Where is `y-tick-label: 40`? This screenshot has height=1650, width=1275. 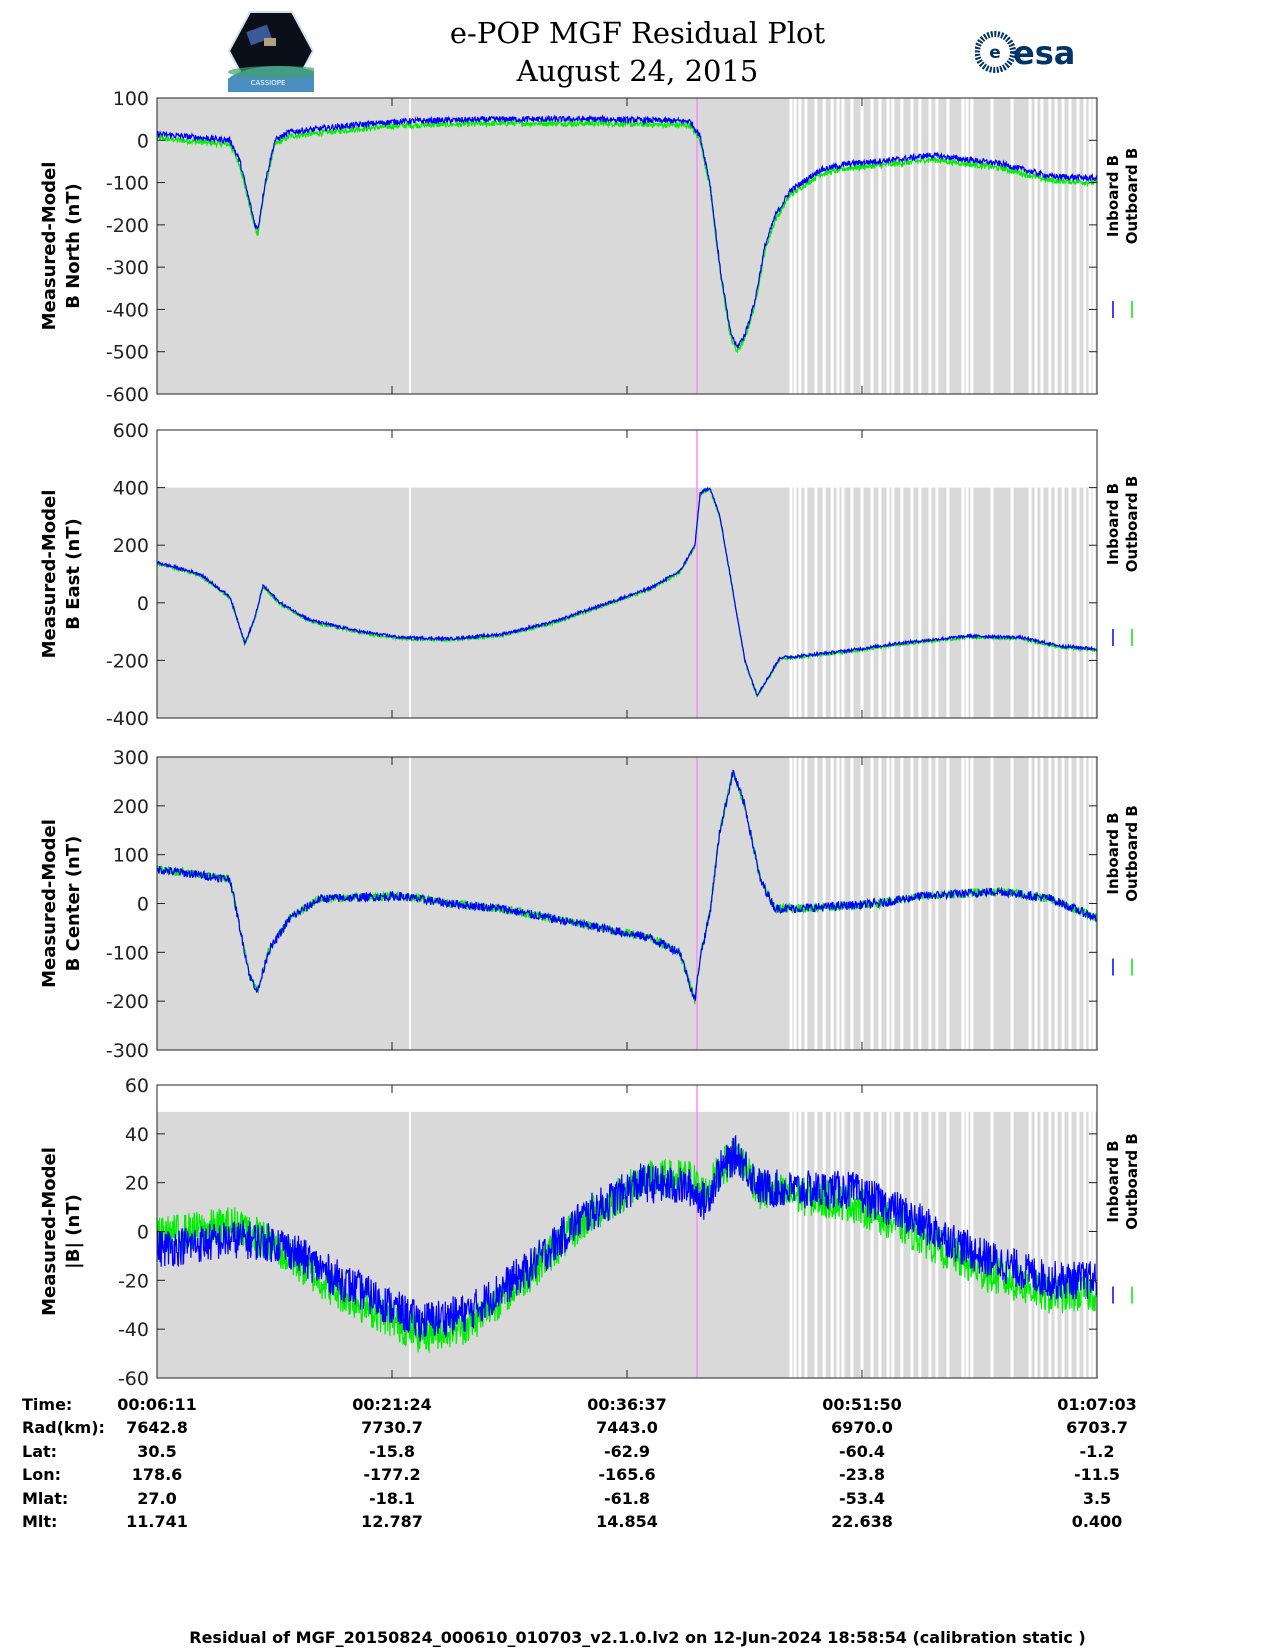
y-tick-label: 40 is located at coordinates (137, 1135).